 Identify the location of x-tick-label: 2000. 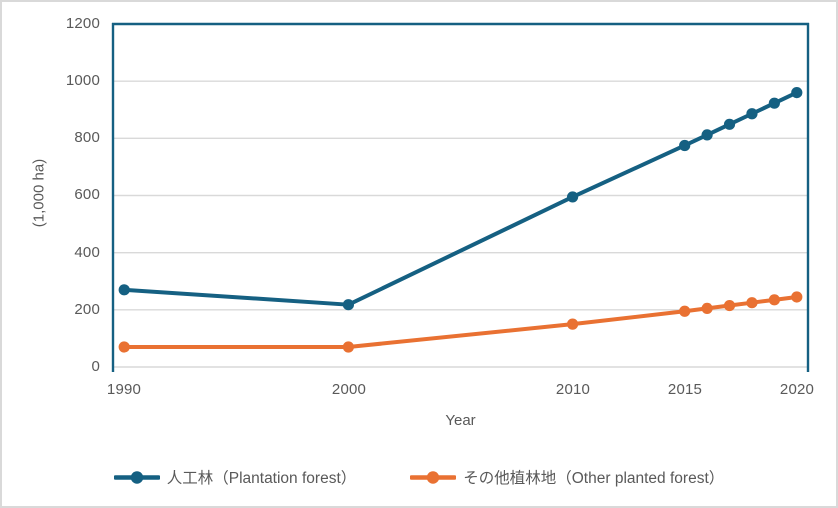
(349, 389).